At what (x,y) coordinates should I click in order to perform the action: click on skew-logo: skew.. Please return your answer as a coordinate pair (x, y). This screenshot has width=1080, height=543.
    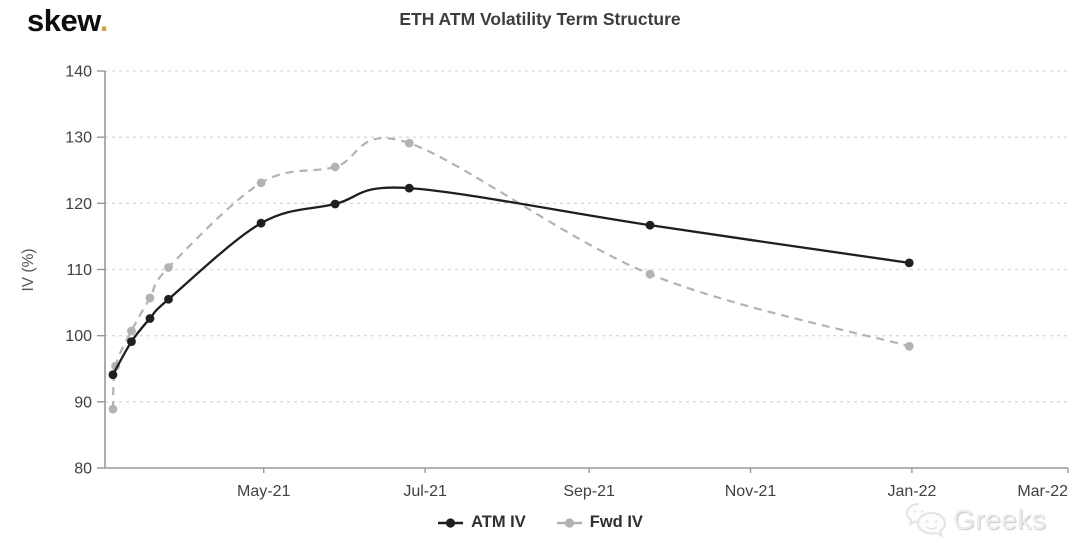
    Looking at the image, I should click on (67, 20).